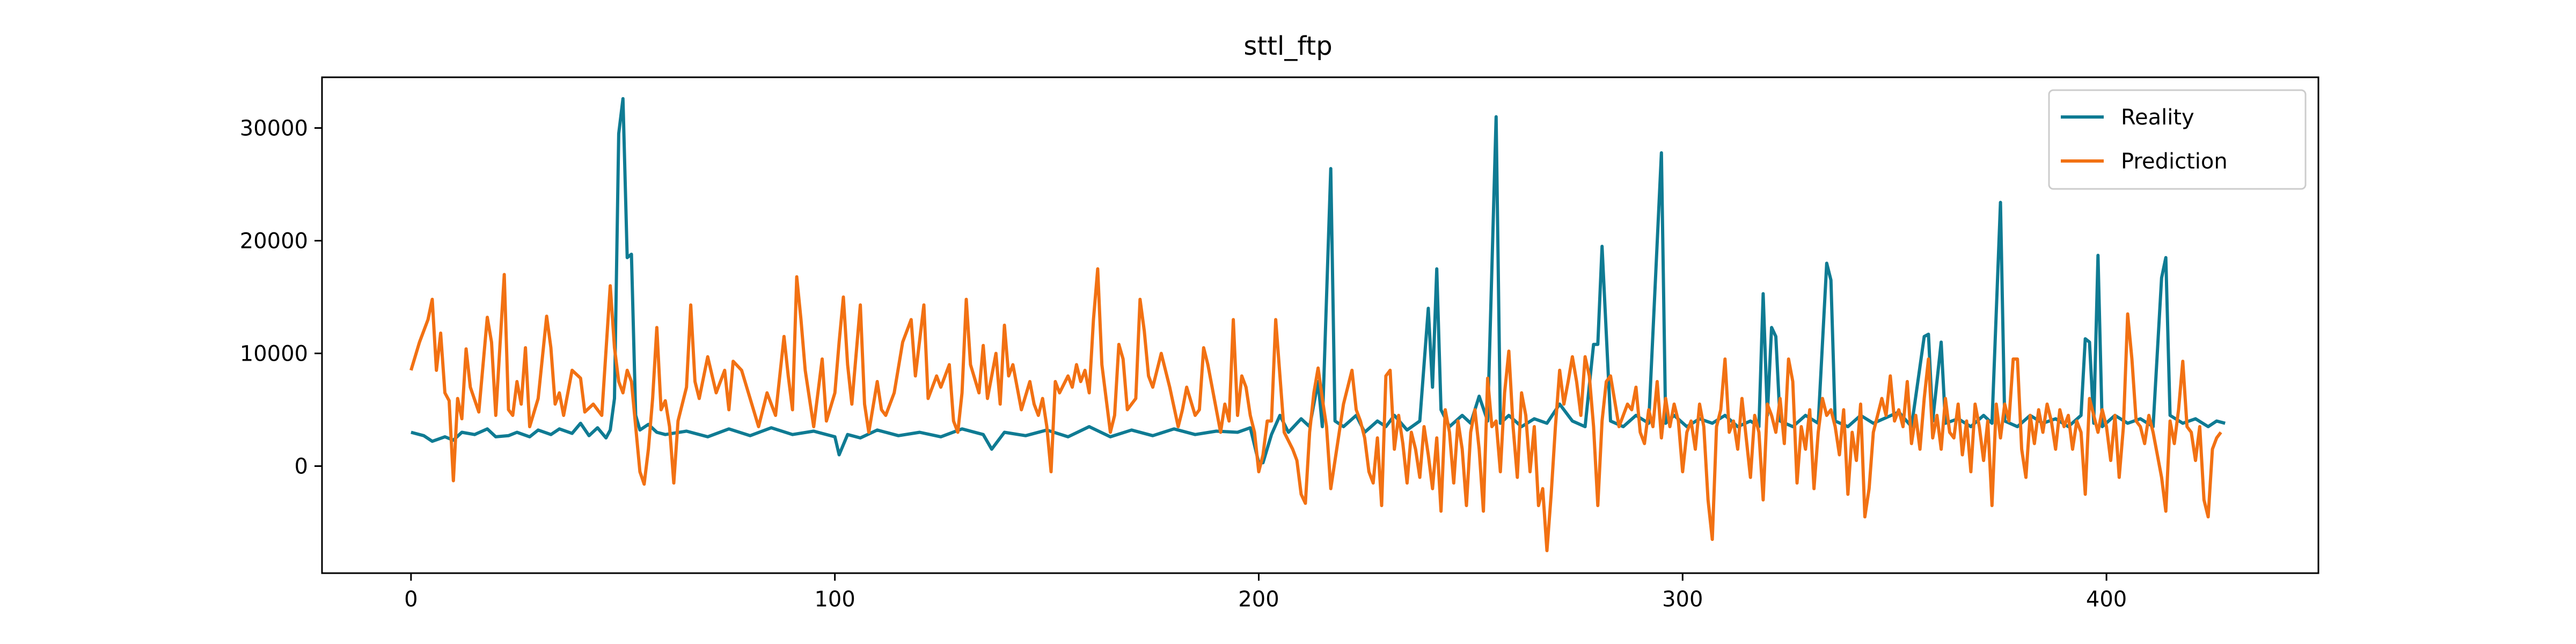 Image resolution: width=2576 pixels, height=644 pixels. I want to click on legend-label-prediction: Prediction, so click(2174, 161).